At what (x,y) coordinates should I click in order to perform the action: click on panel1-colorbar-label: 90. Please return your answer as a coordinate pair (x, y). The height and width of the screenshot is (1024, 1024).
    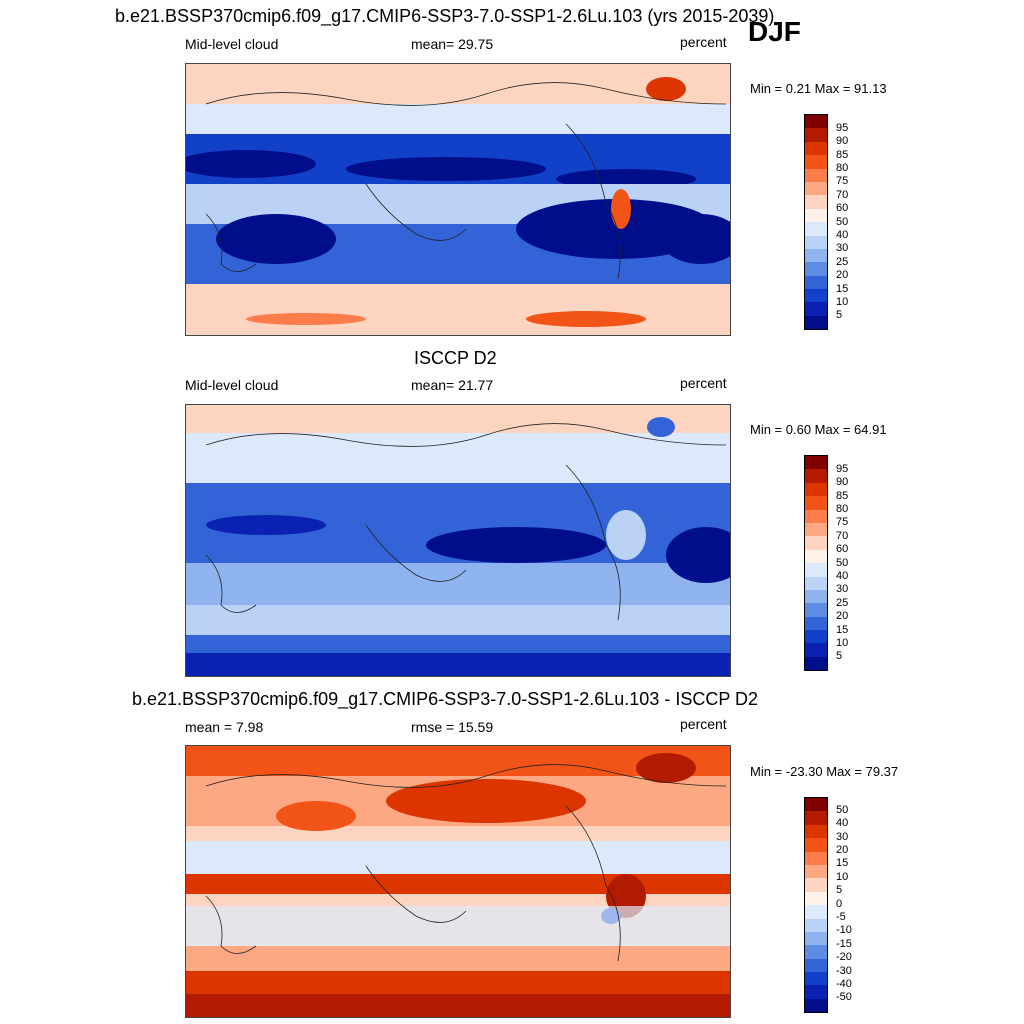
    Looking at the image, I should click on (842, 141).